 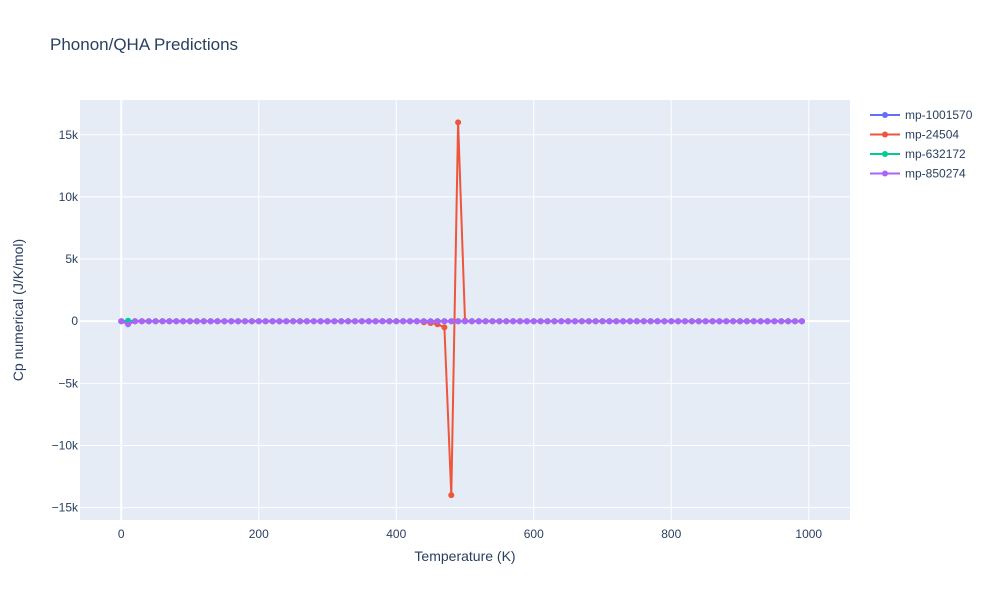 What do you see at coordinates (65, 508) in the screenshot?
I see `y-tick-label: −15k` at bounding box center [65, 508].